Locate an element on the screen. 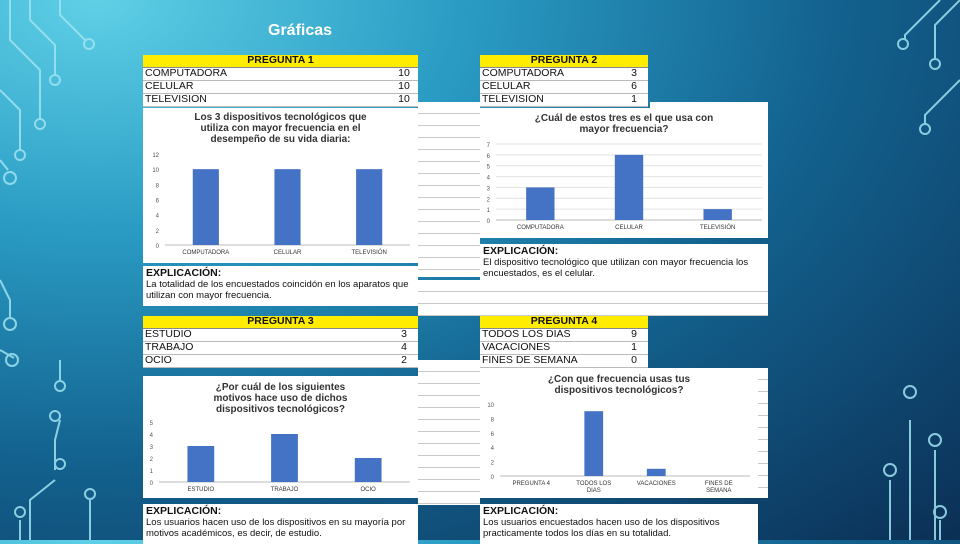 Image resolution: width=960 pixels, height=544 pixels. row-value: 9 is located at coordinates (634, 334).